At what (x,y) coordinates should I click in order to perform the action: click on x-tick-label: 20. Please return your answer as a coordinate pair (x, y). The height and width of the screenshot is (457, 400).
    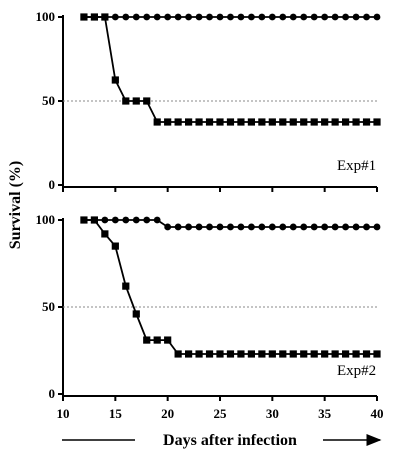
    Looking at the image, I should click on (167, 413).